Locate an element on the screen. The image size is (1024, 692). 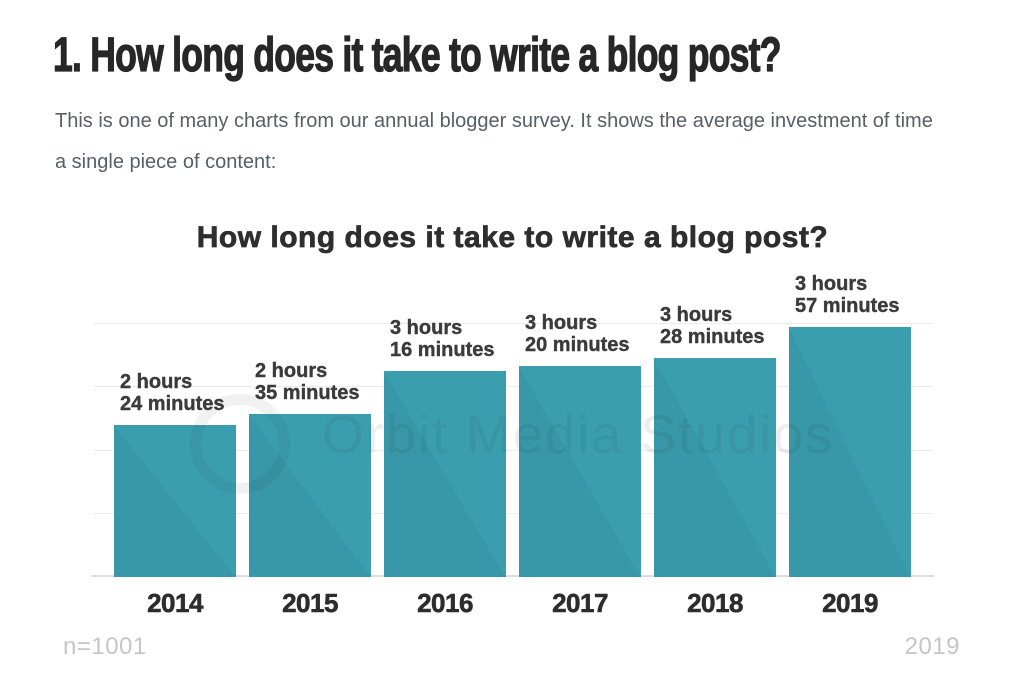
bar-2019 is located at coordinates (850, 452).